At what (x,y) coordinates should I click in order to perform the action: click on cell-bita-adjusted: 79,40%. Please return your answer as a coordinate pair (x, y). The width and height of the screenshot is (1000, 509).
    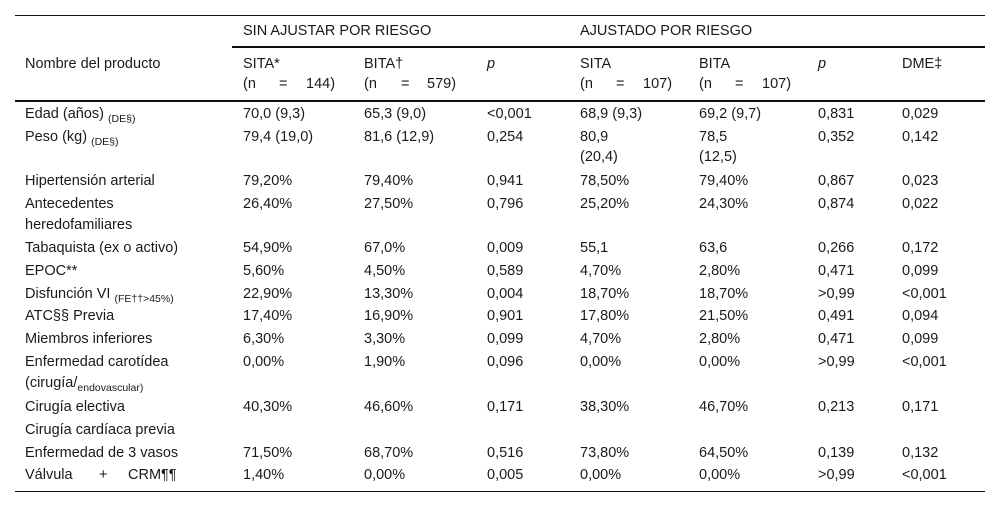
    Looking at the image, I should click on (724, 181).